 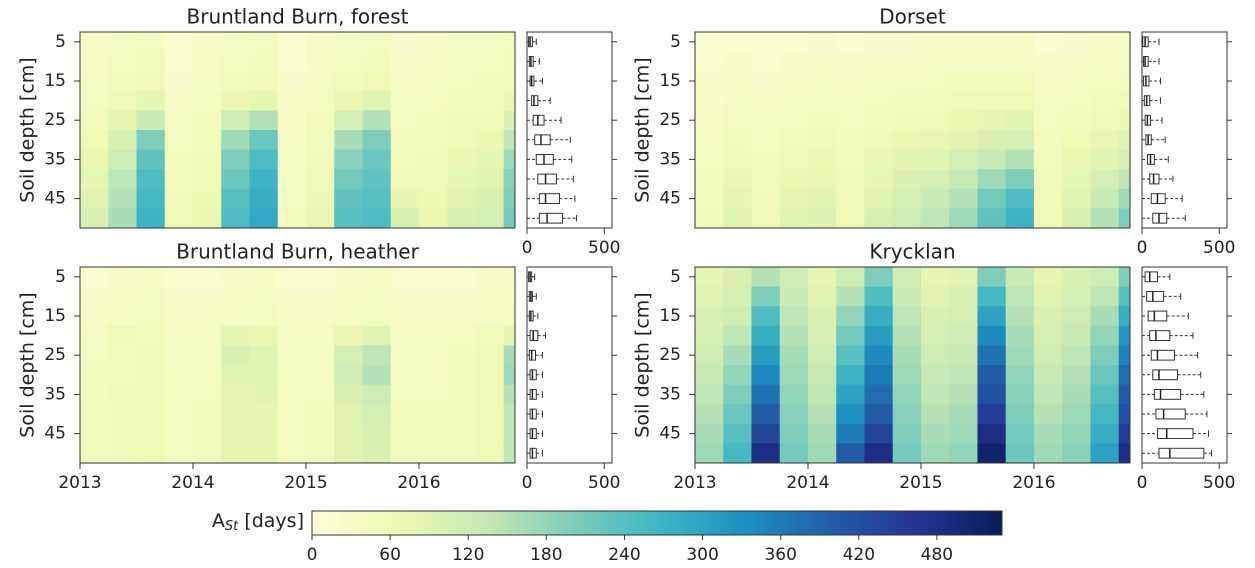 What do you see at coordinates (1219, 248) in the screenshot?
I see `box-x-tick-label: 500` at bounding box center [1219, 248].